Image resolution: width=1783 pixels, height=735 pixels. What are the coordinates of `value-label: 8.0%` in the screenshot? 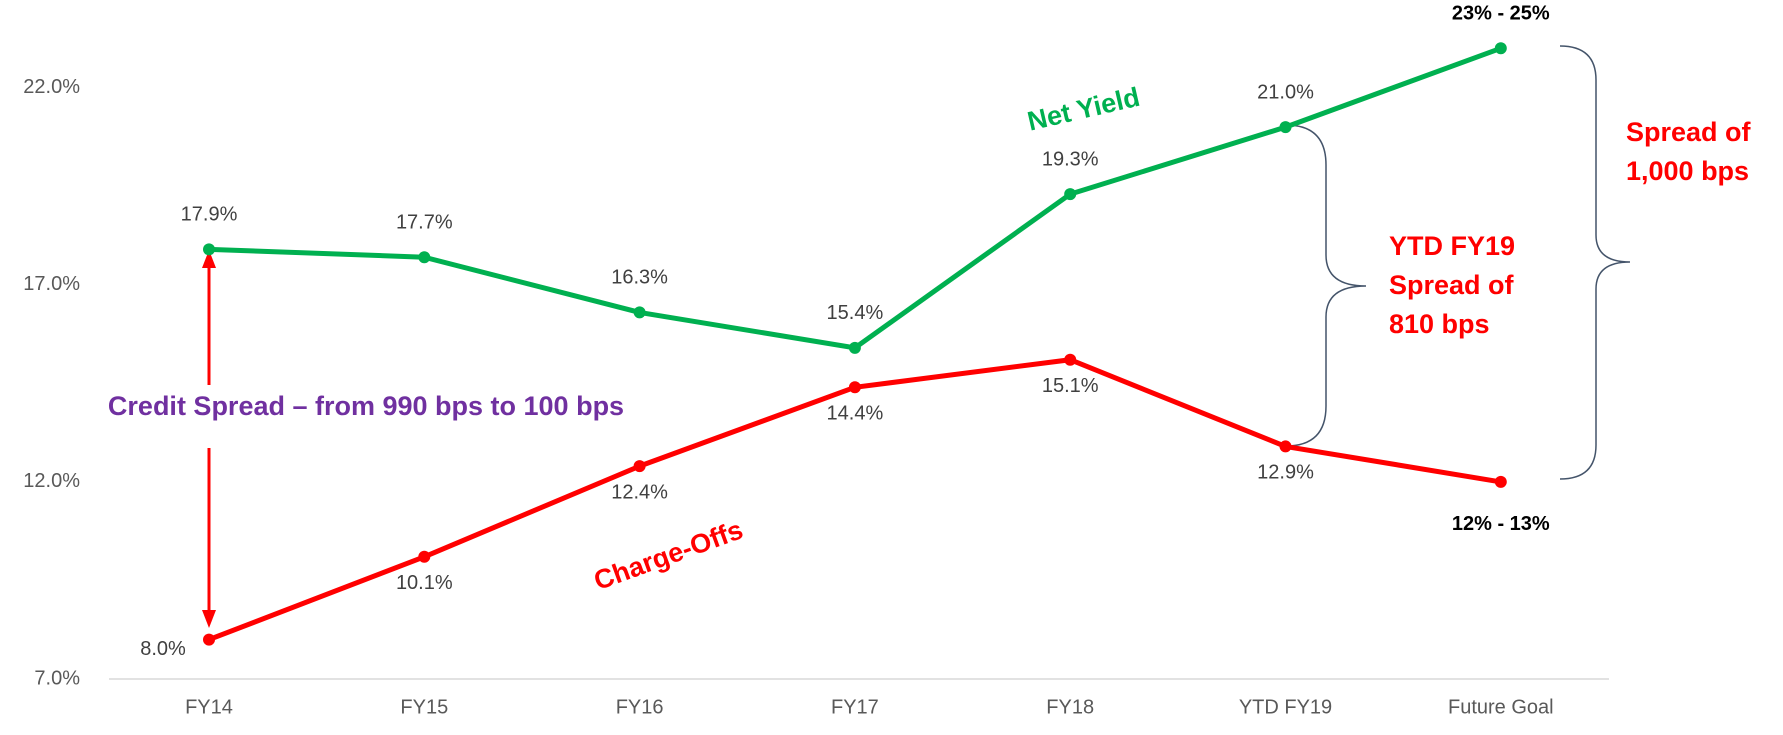 It's located at (163, 649).